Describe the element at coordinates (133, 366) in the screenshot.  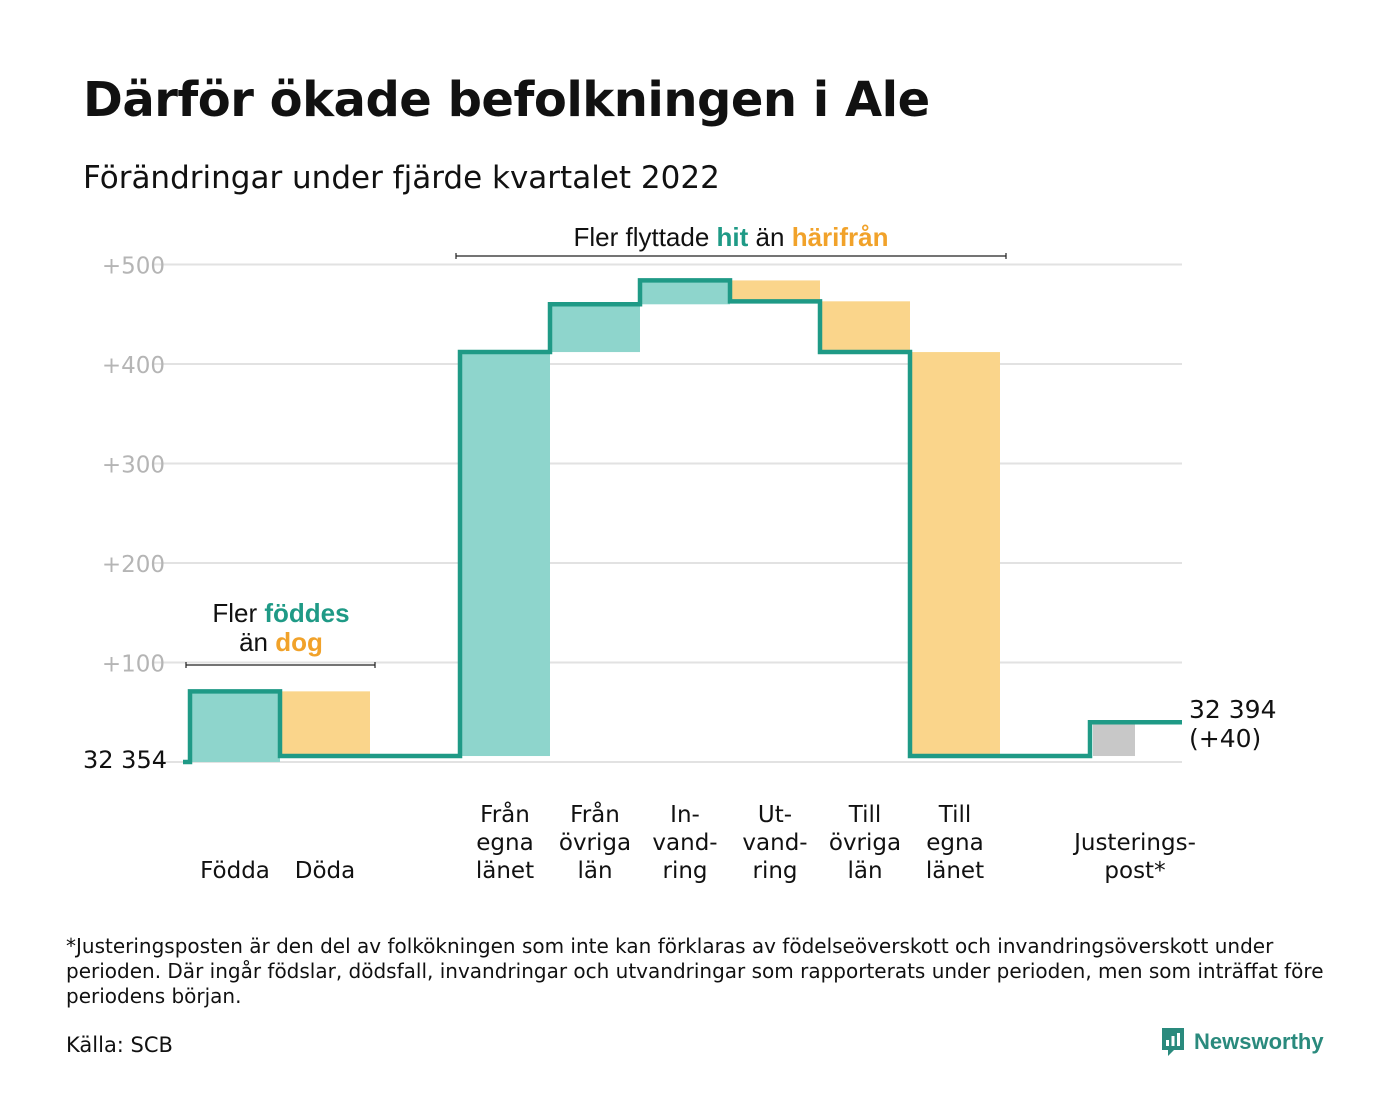
I see `y-tick-label: +400` at that location.